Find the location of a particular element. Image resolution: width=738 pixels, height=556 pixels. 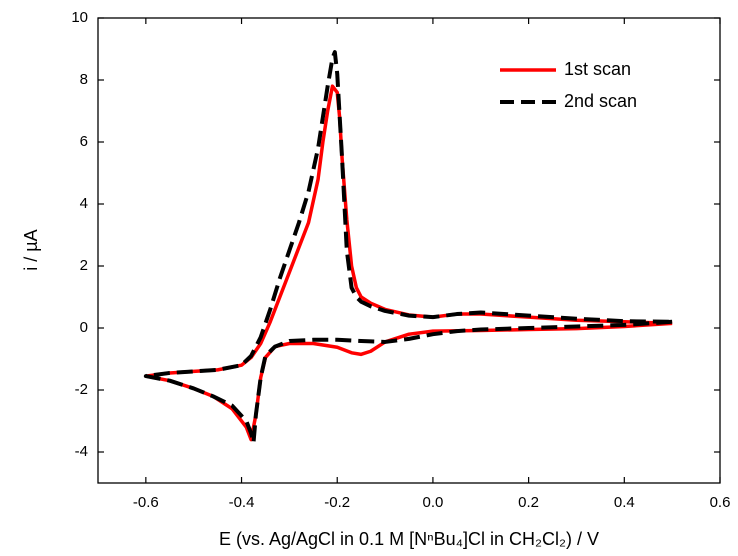

y-tick-label: 10 is located at coordinates (79, 17).